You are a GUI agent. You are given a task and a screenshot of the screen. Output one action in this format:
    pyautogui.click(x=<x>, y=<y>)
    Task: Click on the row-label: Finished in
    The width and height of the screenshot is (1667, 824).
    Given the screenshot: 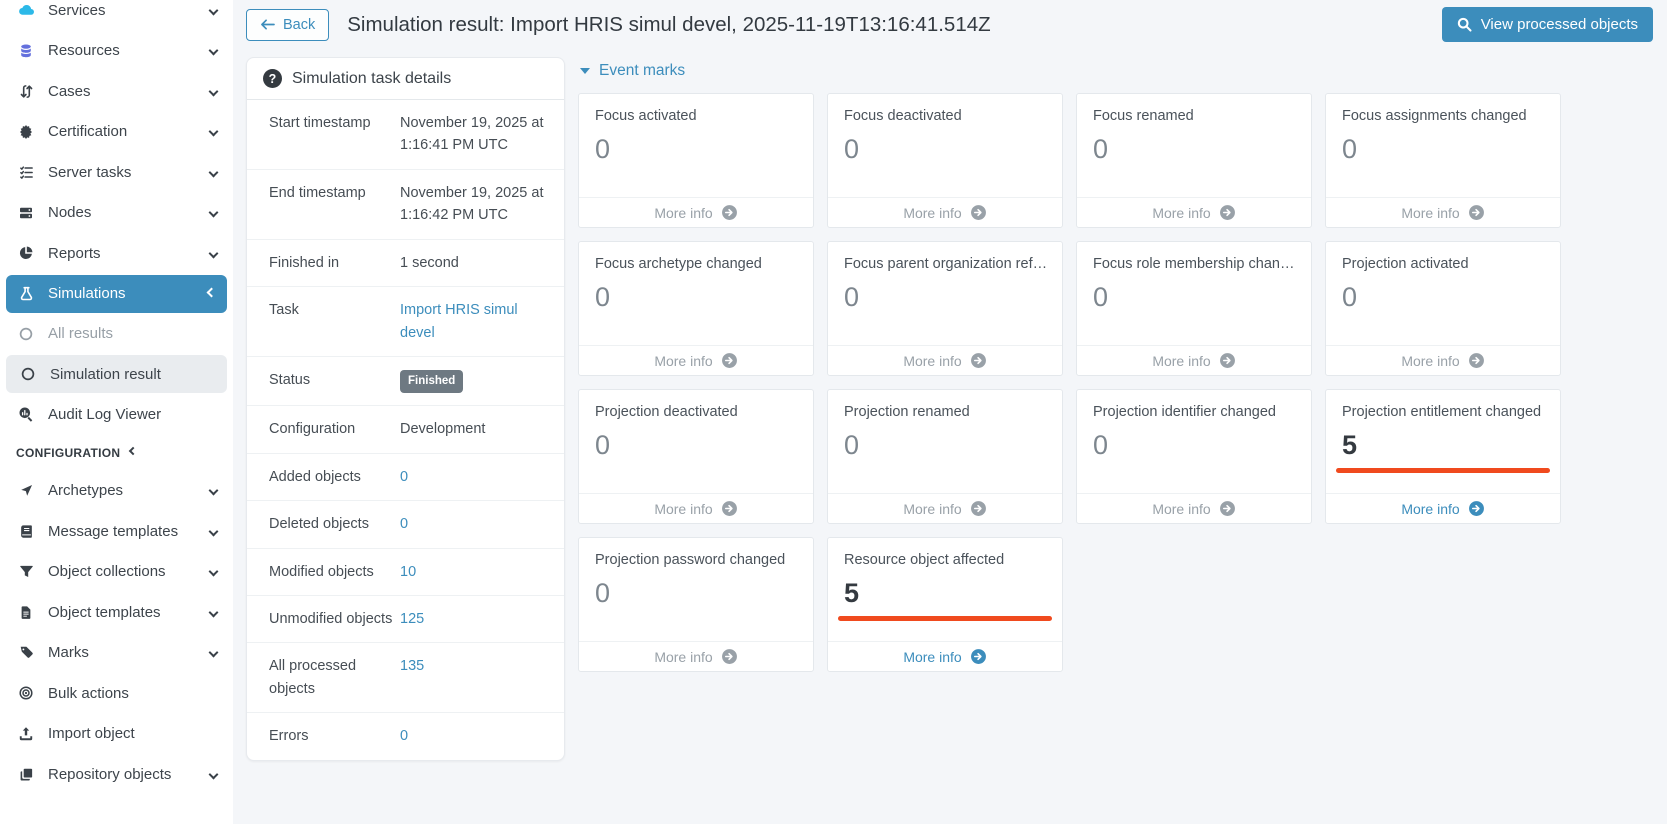 What is the action you would take?
    pyautogui.click(x=304, y=262)
    